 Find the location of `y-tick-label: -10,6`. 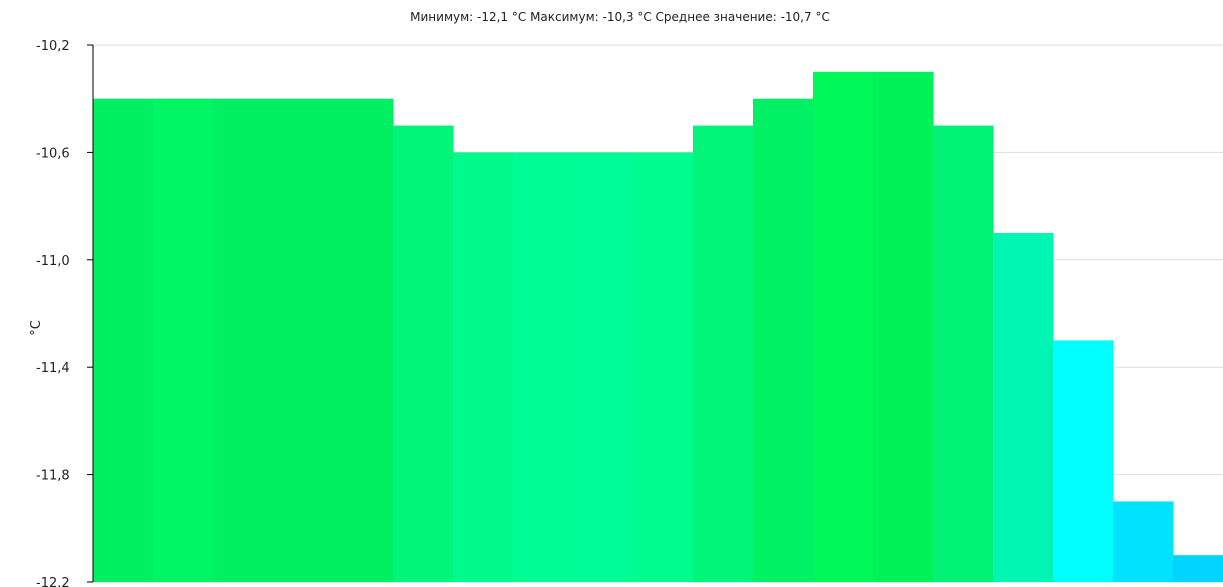

y-tick-label: -10,6 is located at coordinates (53, 153).